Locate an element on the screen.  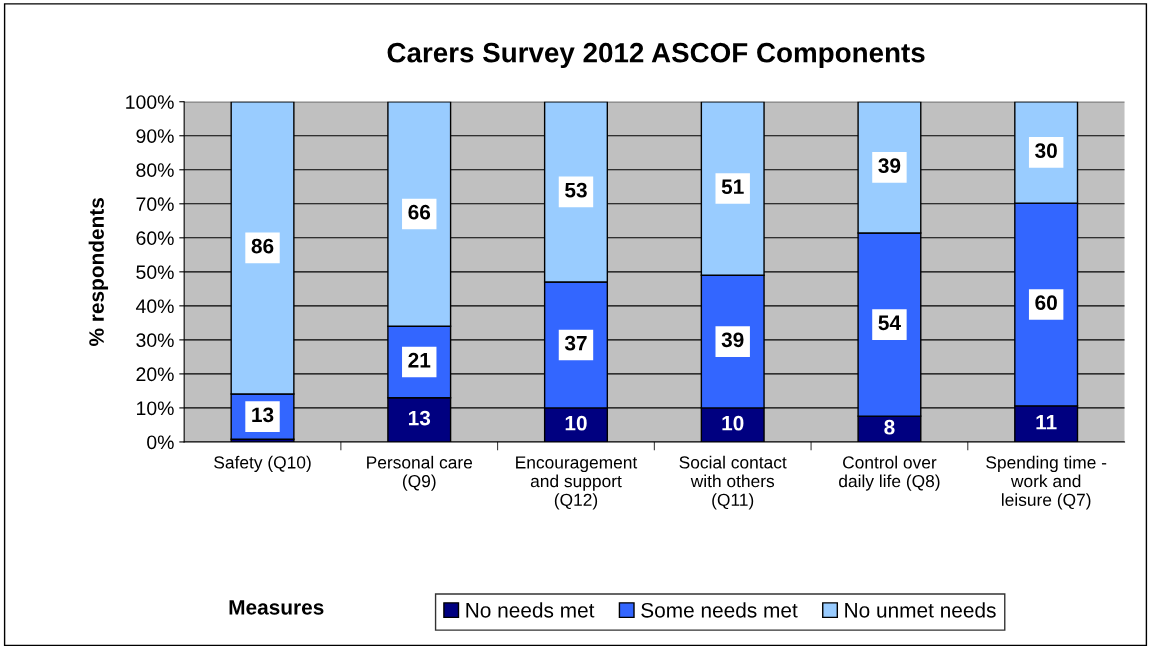
legend-label: No needs met is located at coordinates (530, 610).